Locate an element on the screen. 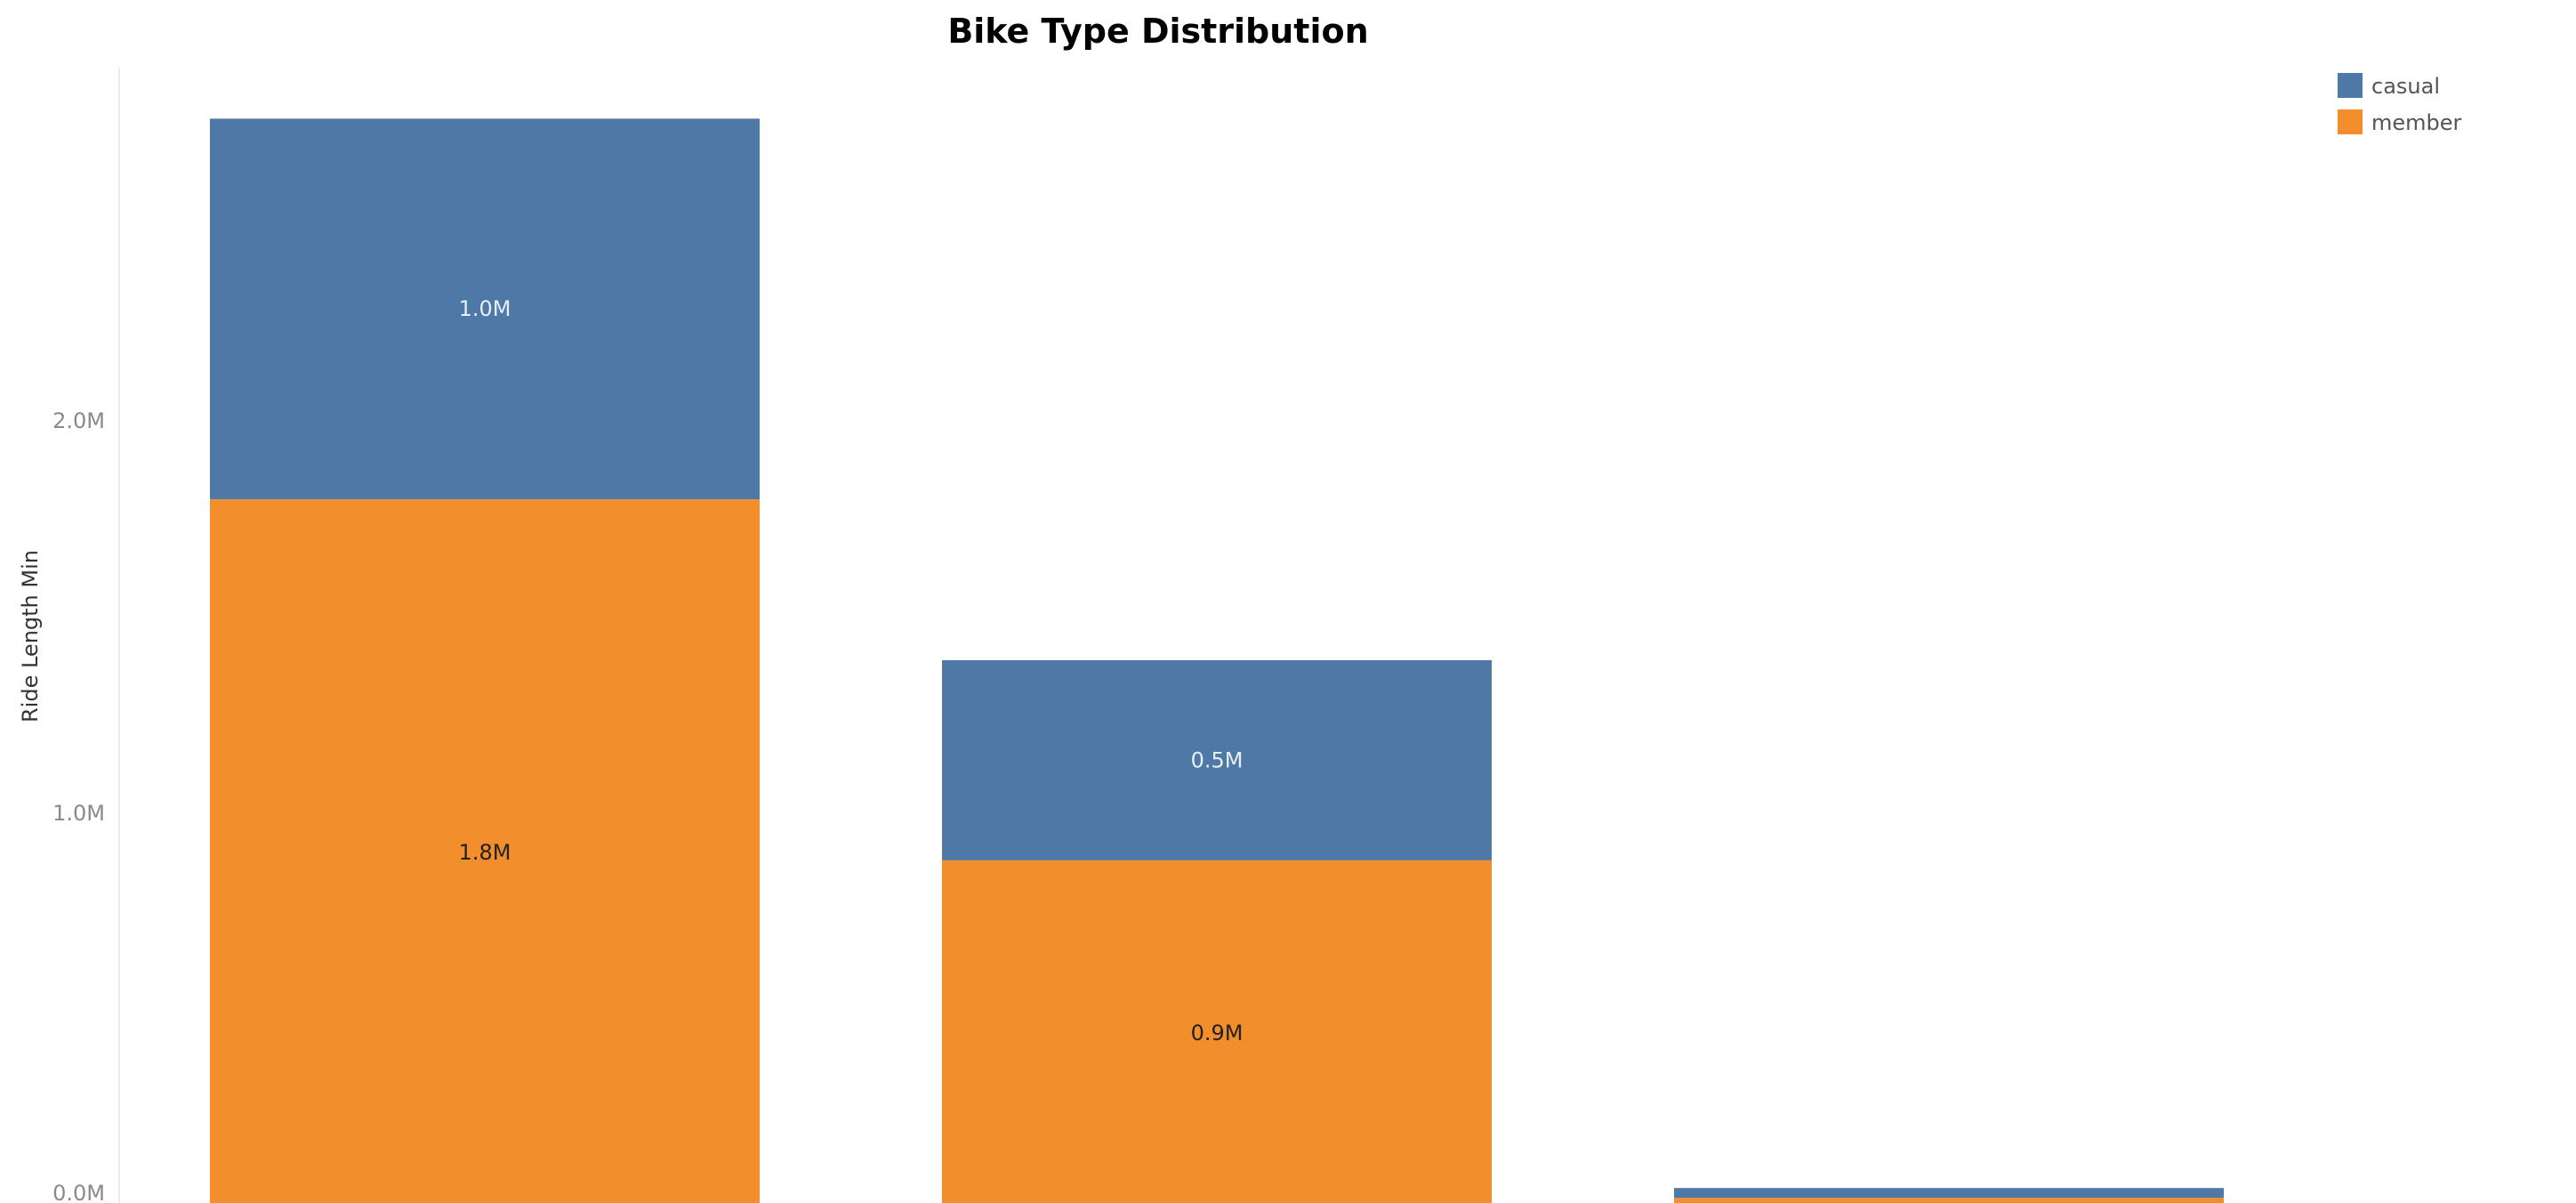 This screenshot has width=2576, height=1203. data-label-member: 0.9M is located at coordinates (1217, 1033).